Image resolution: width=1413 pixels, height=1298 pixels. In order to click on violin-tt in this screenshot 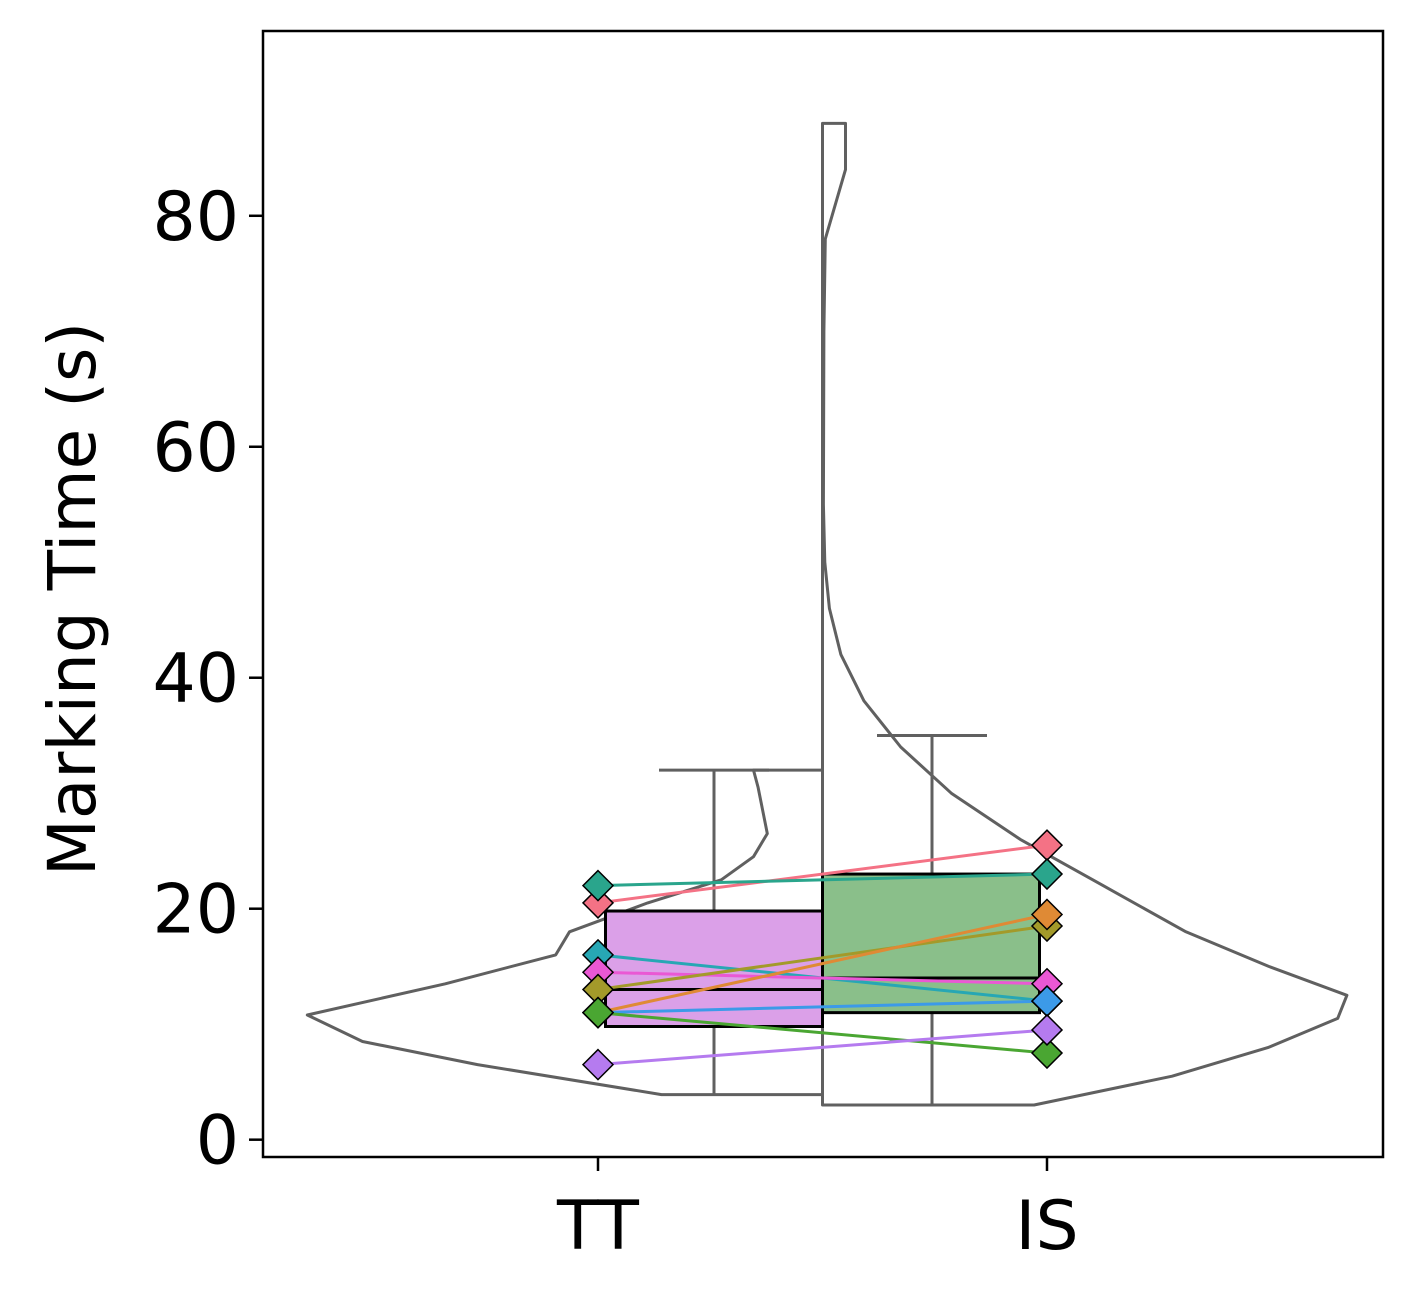, I will do `click(564, 932)`.